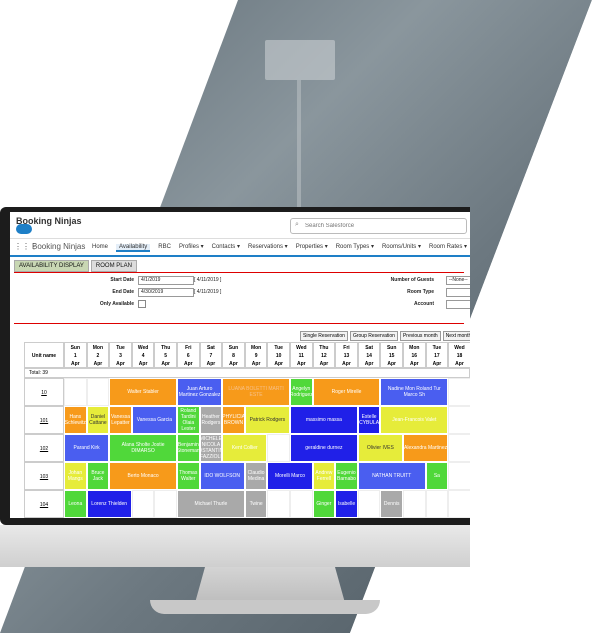  Describe the element at coordinates (98, 476) in the screenshot. I see `booking-block: Bruce Jack` at that location.